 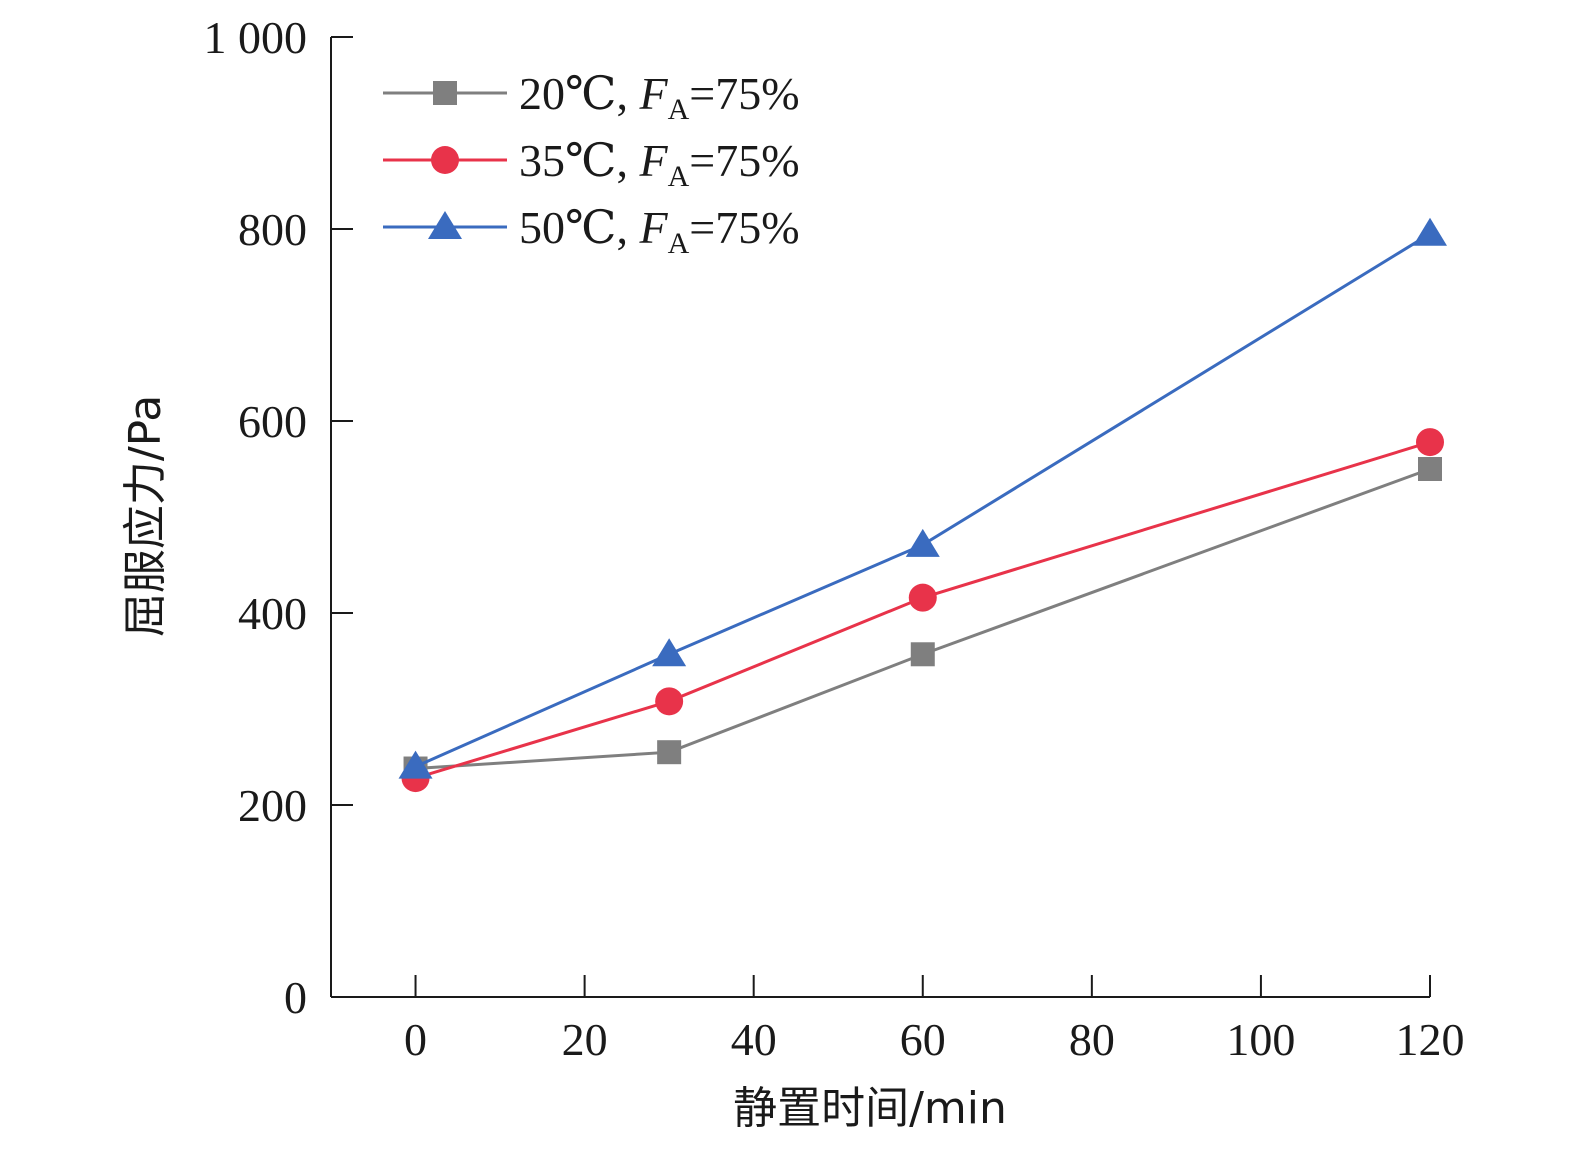 I want to click on y-tick-label: 0, so click(x=295, y=997).